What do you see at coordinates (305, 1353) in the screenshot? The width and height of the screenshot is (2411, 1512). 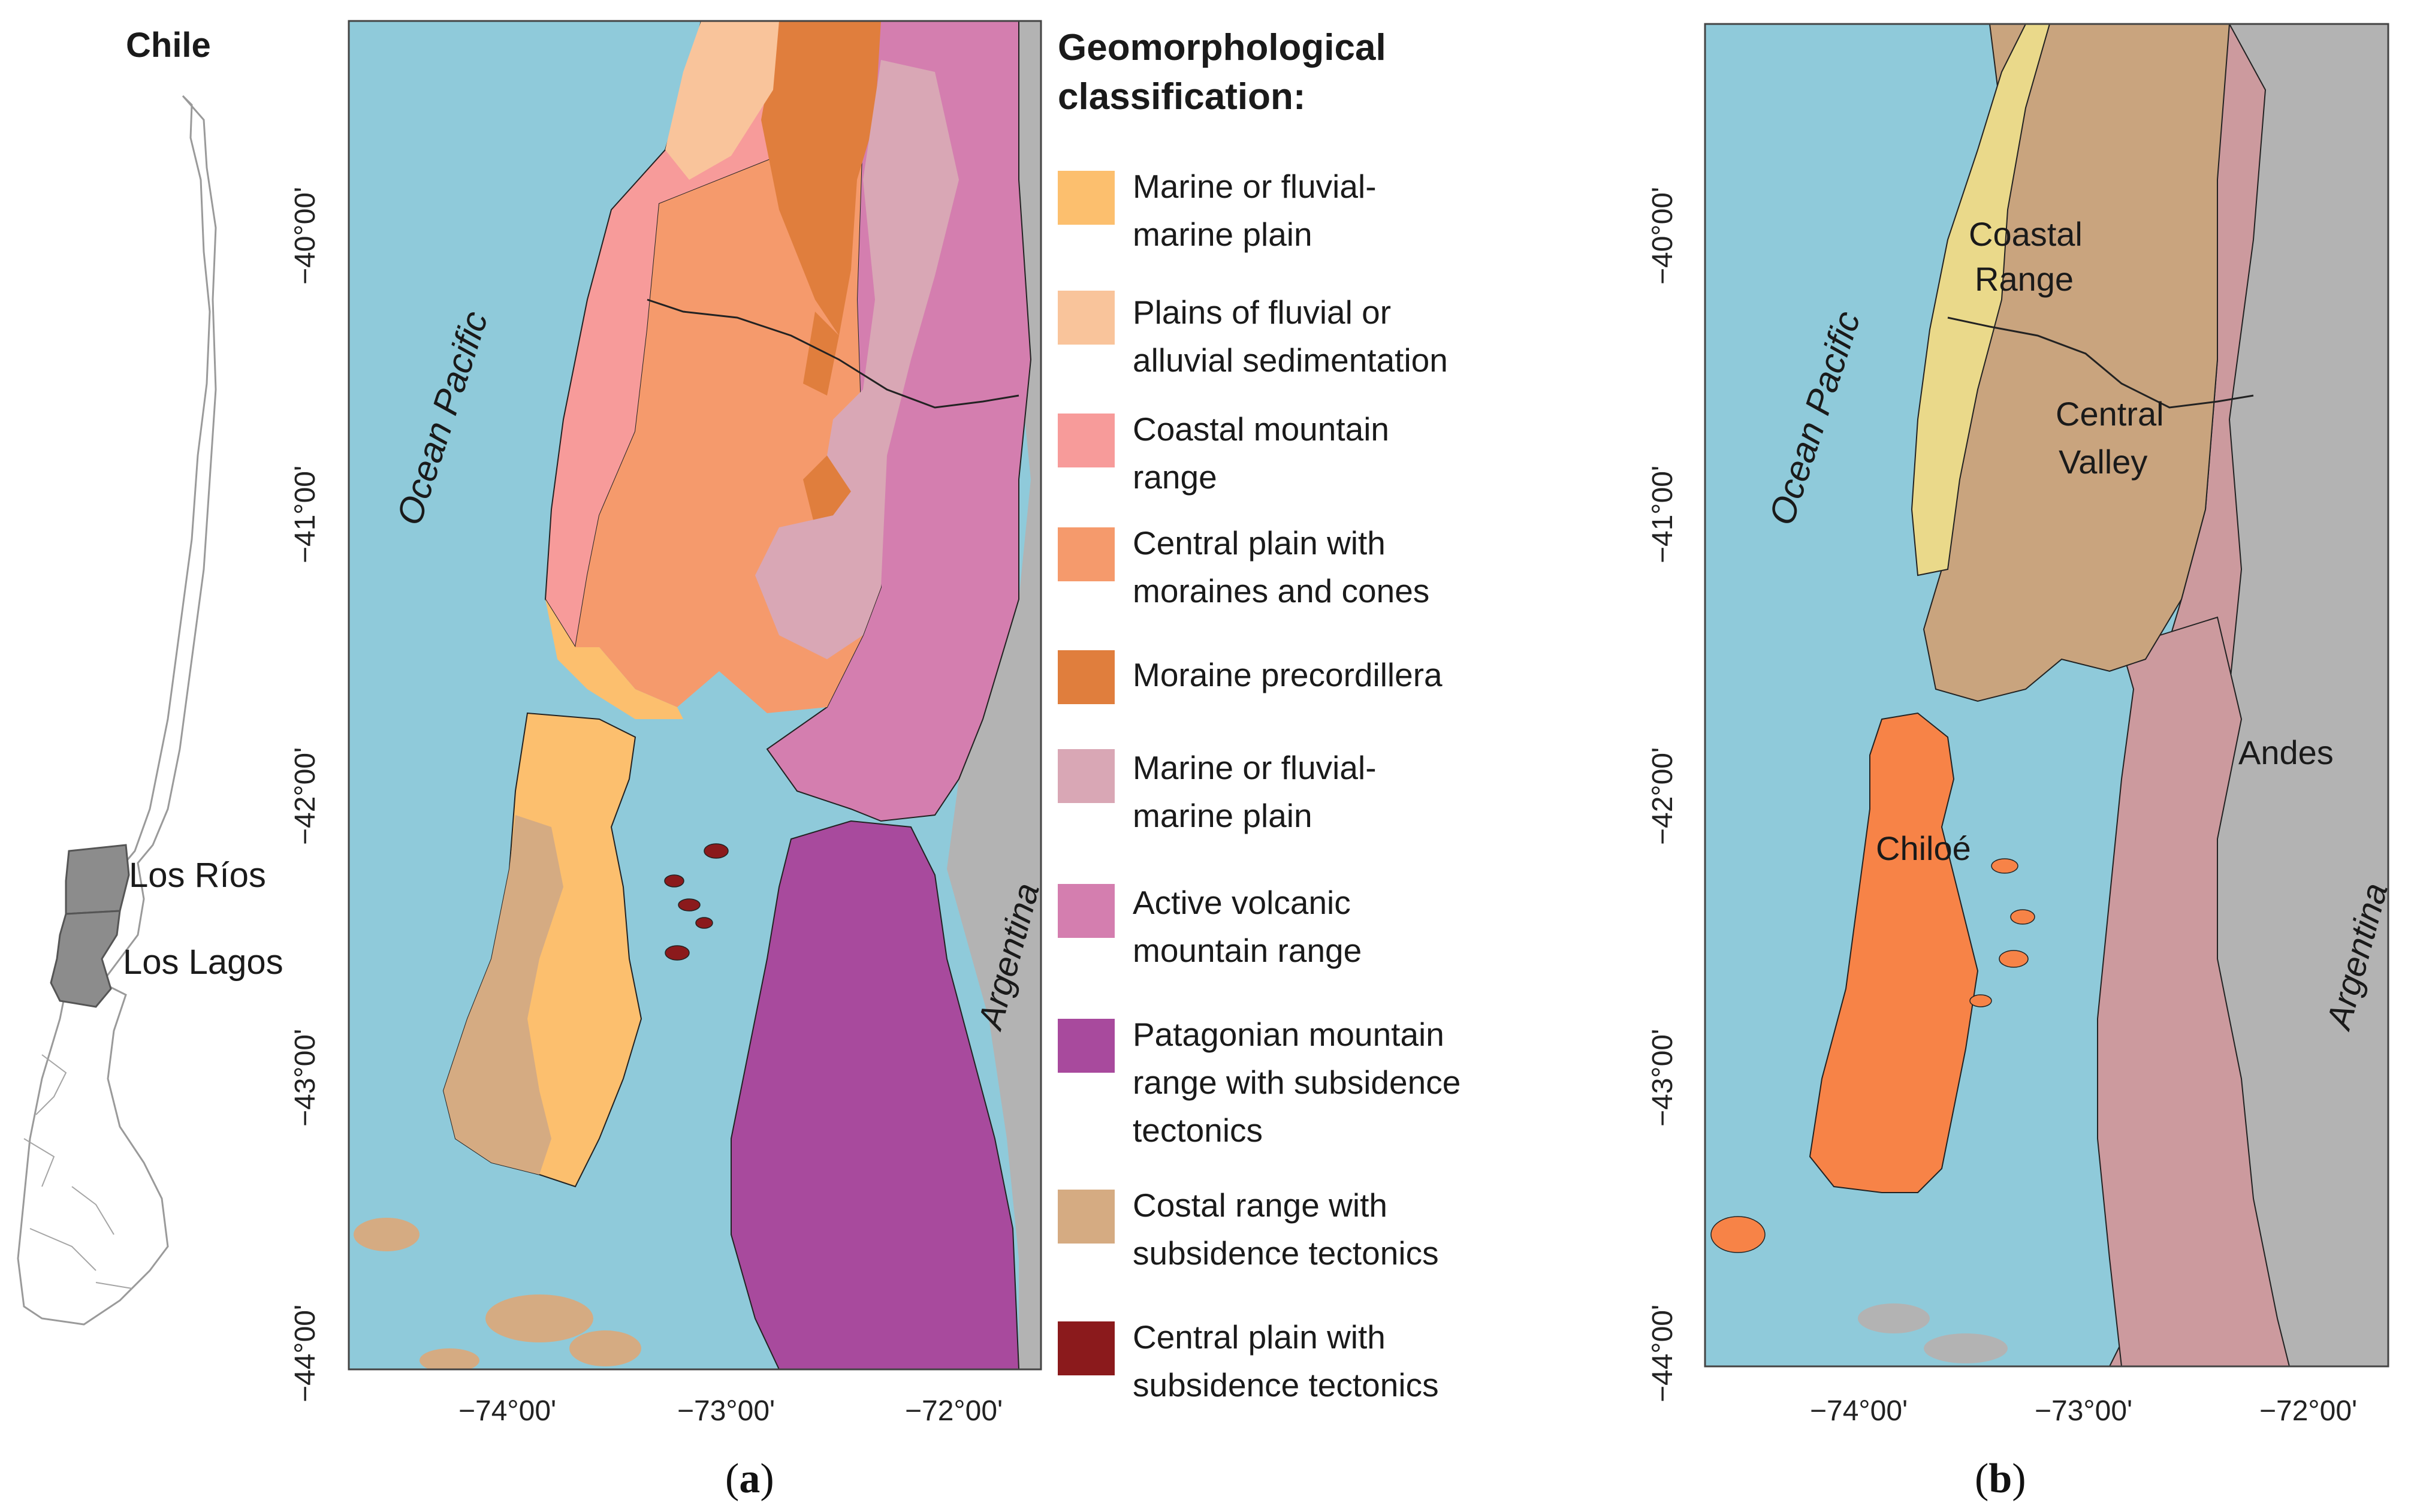 I see `lat-tick-a-5: −44°00'` at bounding box center [305, 1353].